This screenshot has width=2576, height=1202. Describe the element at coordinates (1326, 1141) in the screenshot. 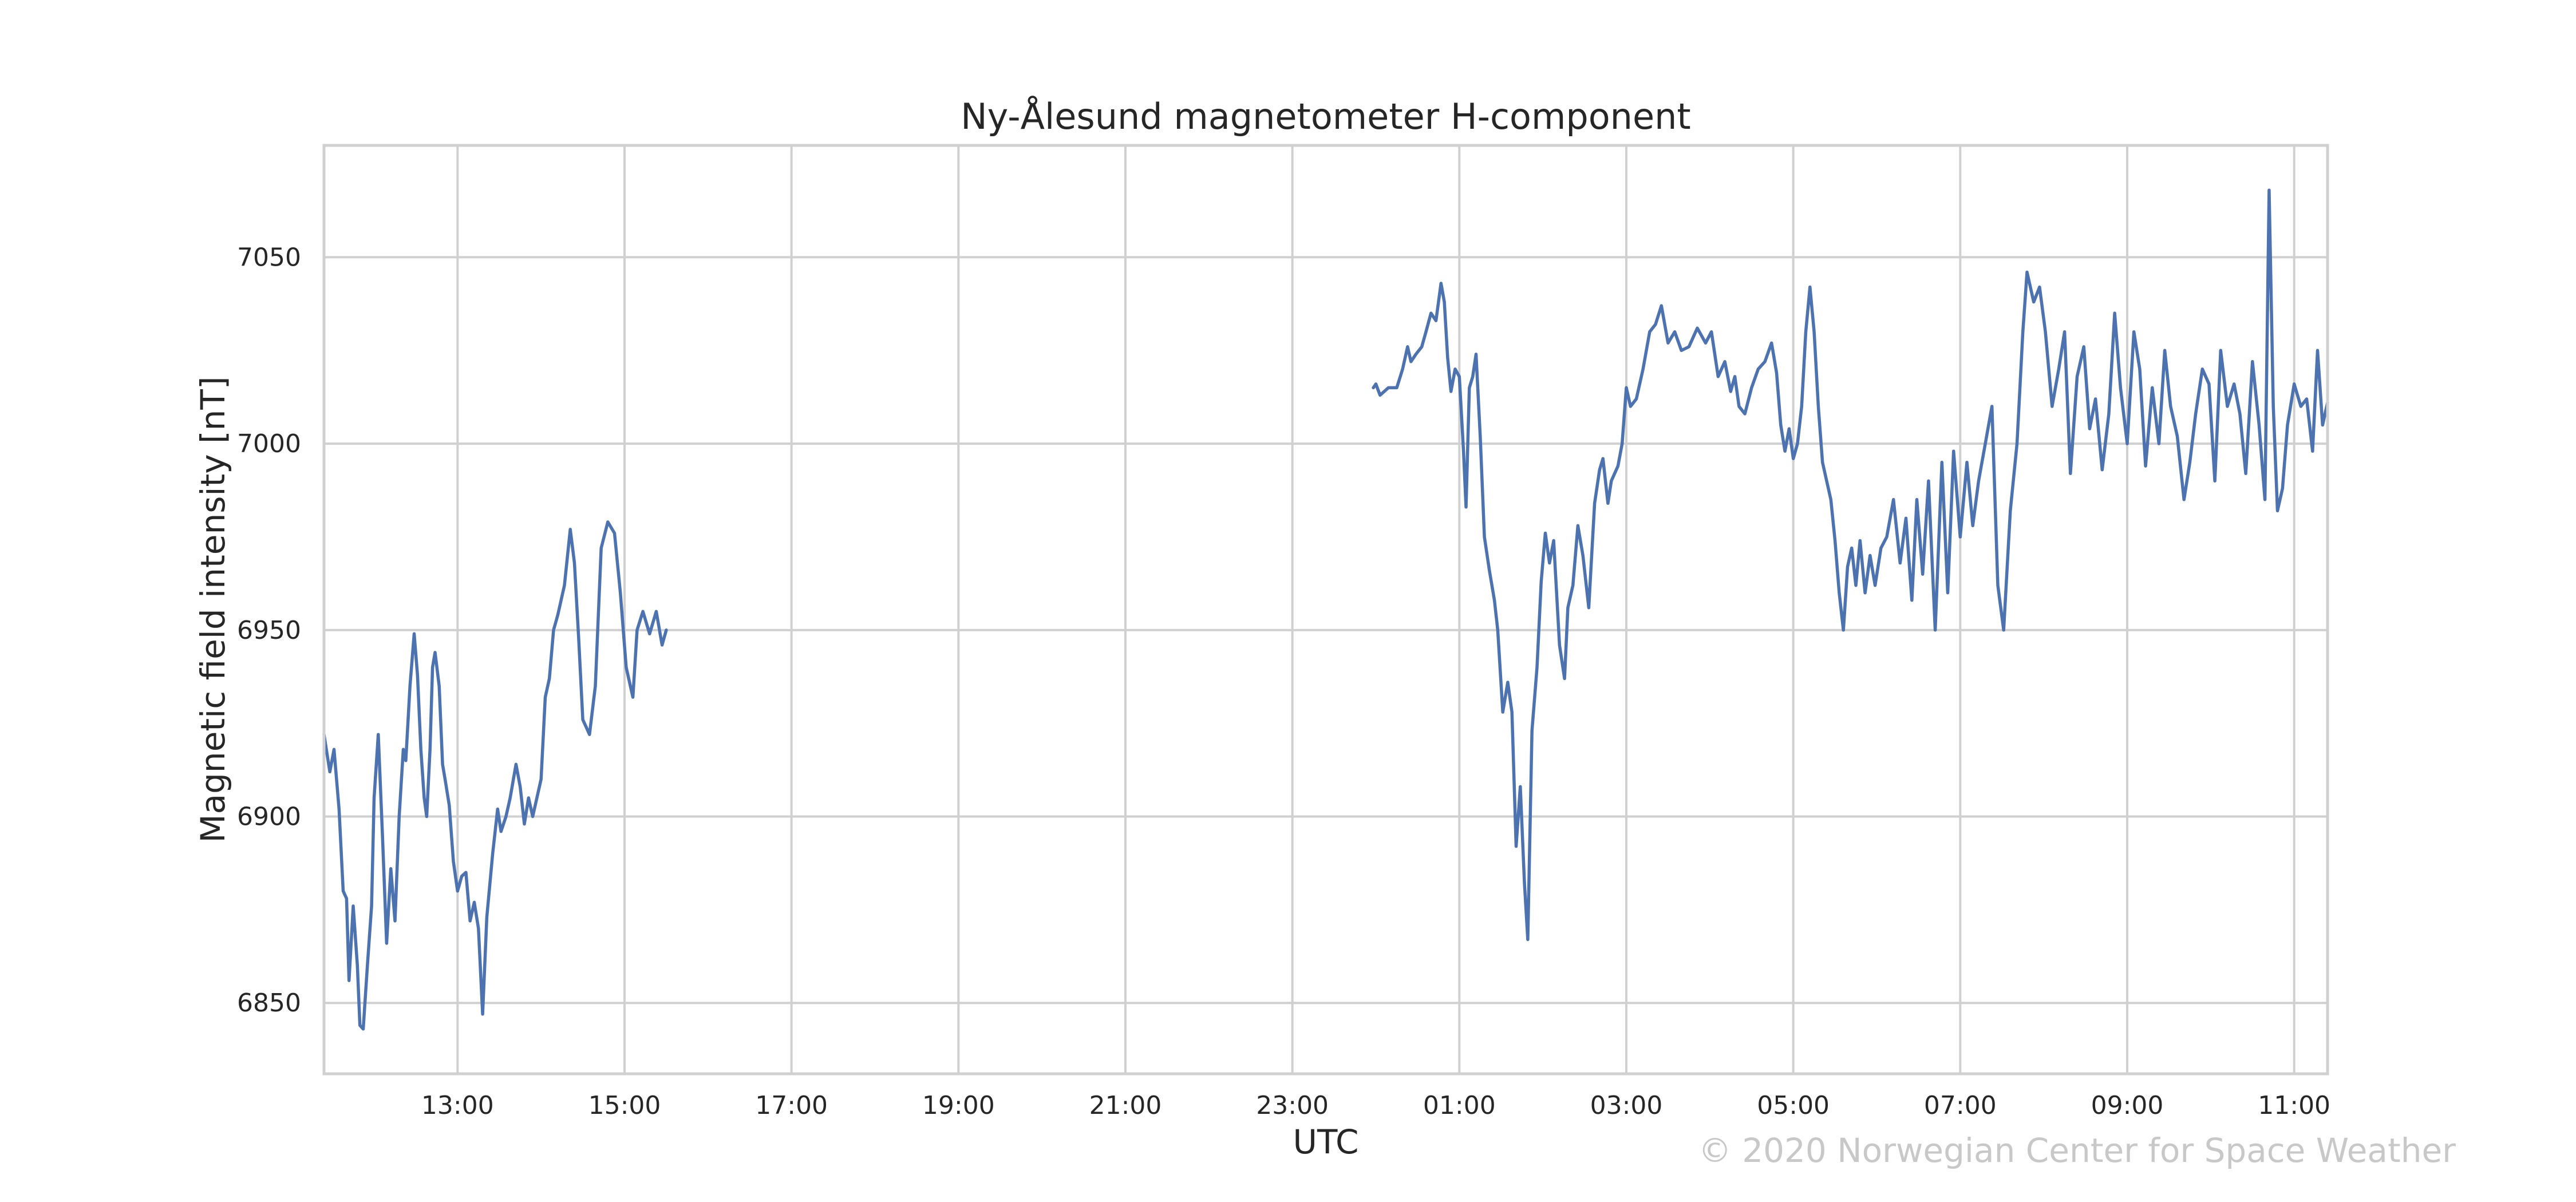

I see `x-axis-label: UTC` at that location.